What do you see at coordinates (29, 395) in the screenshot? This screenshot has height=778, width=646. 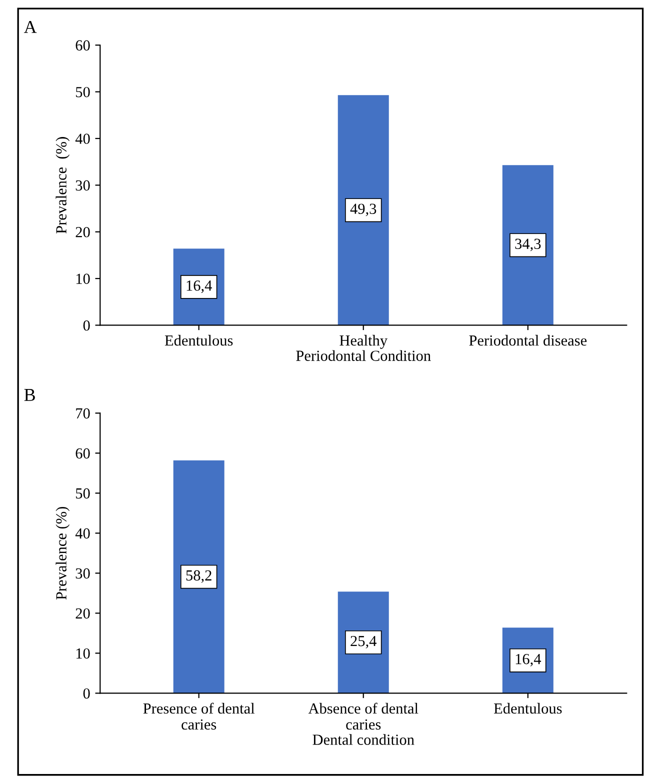 I see `chart-title: B` at bounding box center [29, 395].